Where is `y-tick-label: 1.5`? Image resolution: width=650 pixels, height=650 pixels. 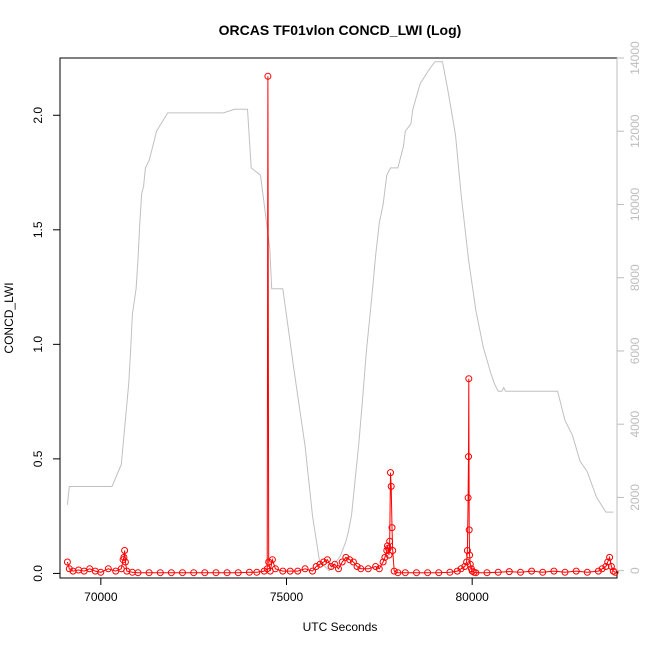
y-tick-label: 1.5 is located at coordinates (38, 229).